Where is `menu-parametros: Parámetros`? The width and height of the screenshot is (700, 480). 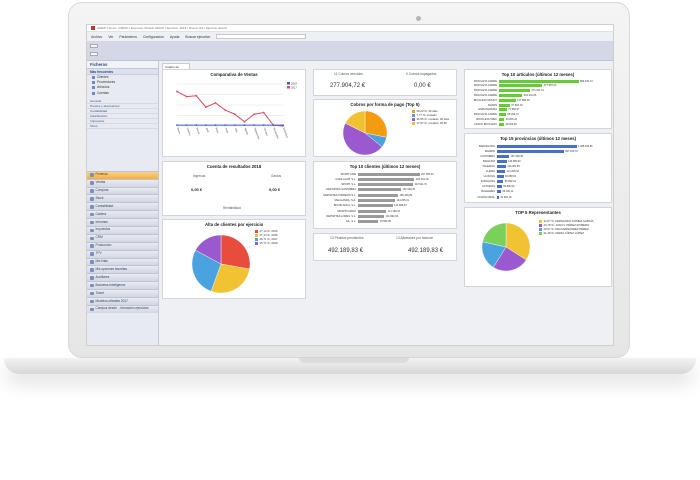
menu-parametros: Parámetros is located at coordinates (128, 36).